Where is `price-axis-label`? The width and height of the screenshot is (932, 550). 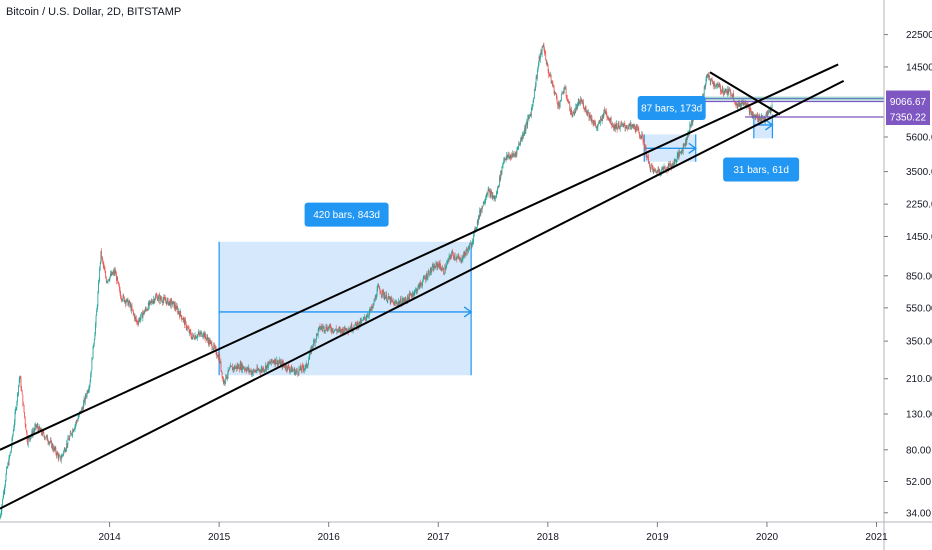
price-axis-label is located at coordinates (908, 116).